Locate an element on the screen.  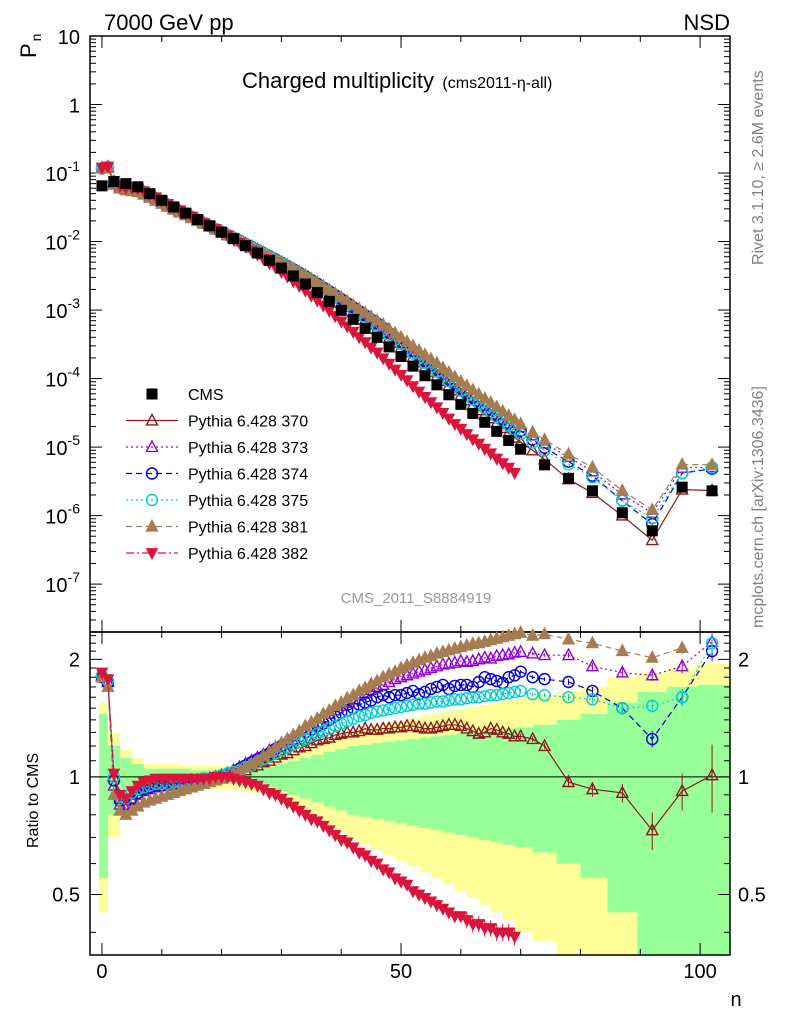
y-tick-label-top: 10⁻⁴ is located at coordinates (62, 378).